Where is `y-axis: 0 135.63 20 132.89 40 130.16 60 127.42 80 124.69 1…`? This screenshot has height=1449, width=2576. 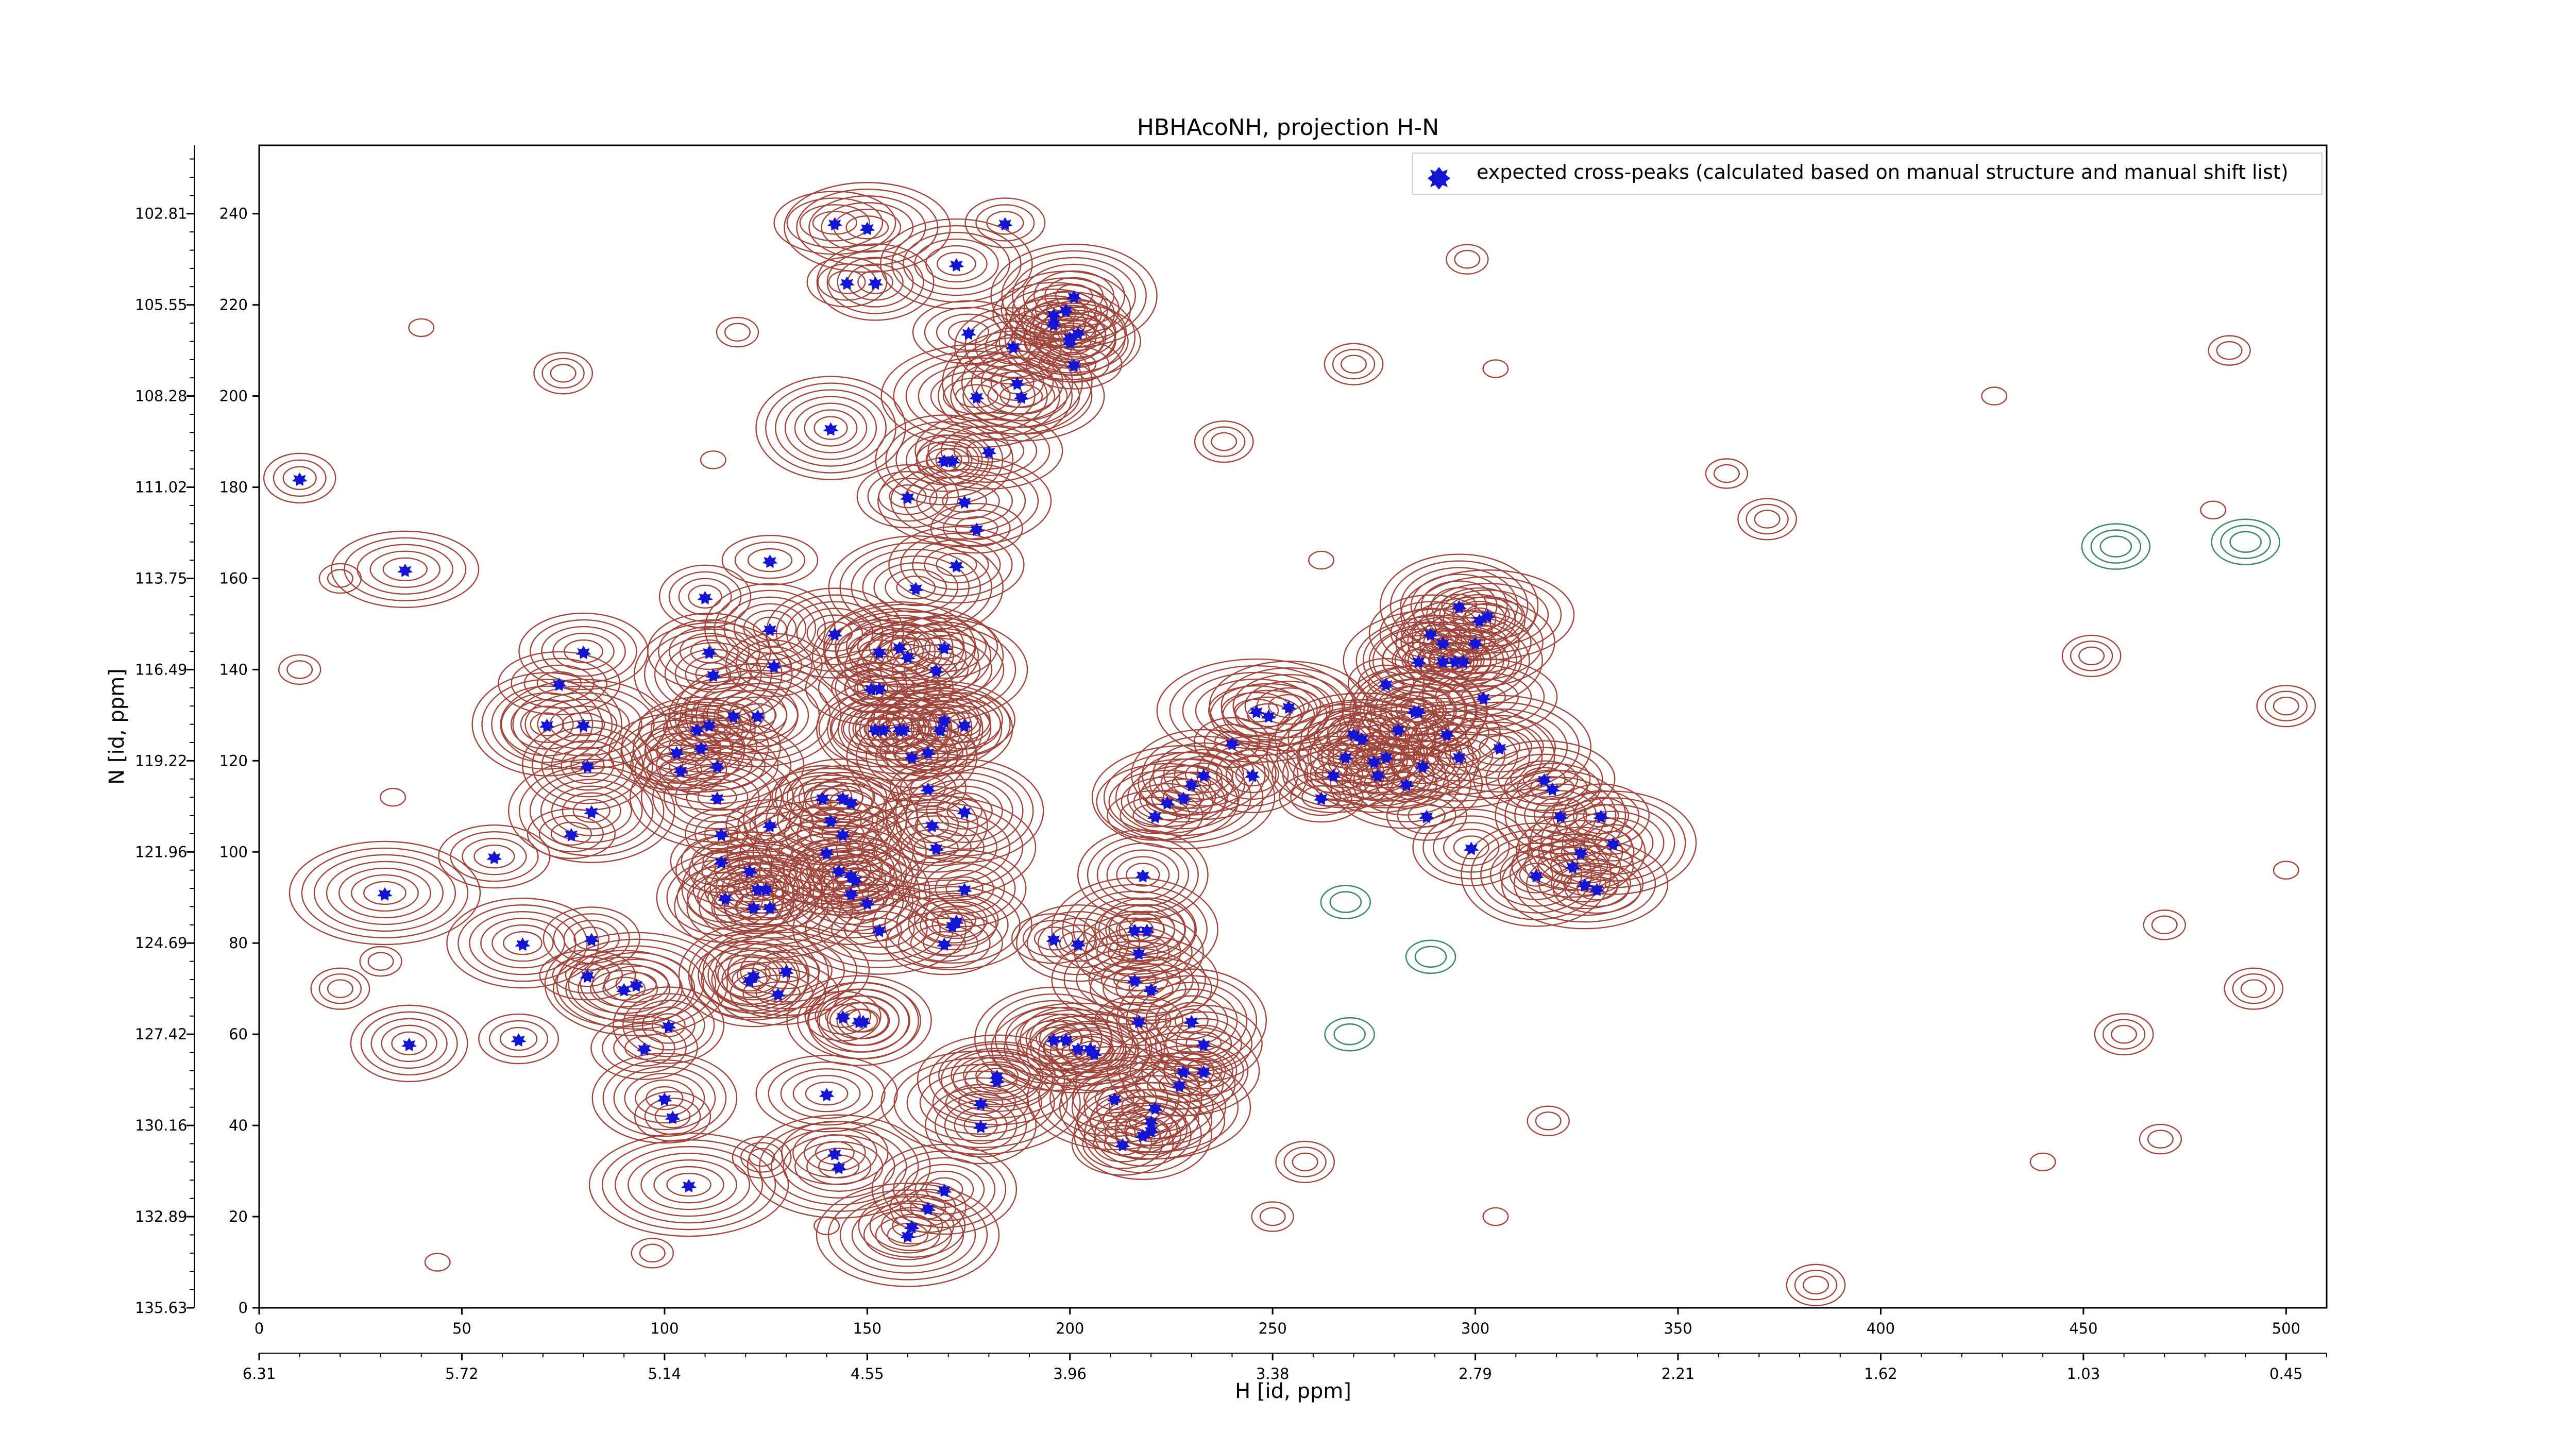 y-axis: 0 135.63 20 132.89 40 130.16 60 127.42 80 124.69 1… is located at coordinates (197, 731).